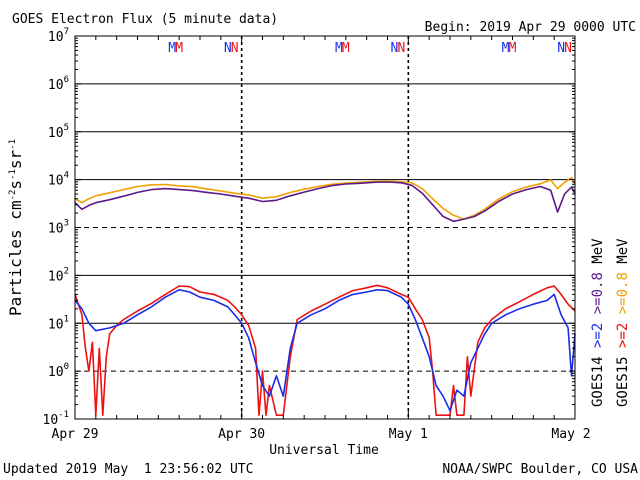 Image resolution: width=640 pixels, height=480 pixels. Describe the element at coordinates (56, 419) in the screenshot. I see `y-tick-label: 10⁻¹` at that location.